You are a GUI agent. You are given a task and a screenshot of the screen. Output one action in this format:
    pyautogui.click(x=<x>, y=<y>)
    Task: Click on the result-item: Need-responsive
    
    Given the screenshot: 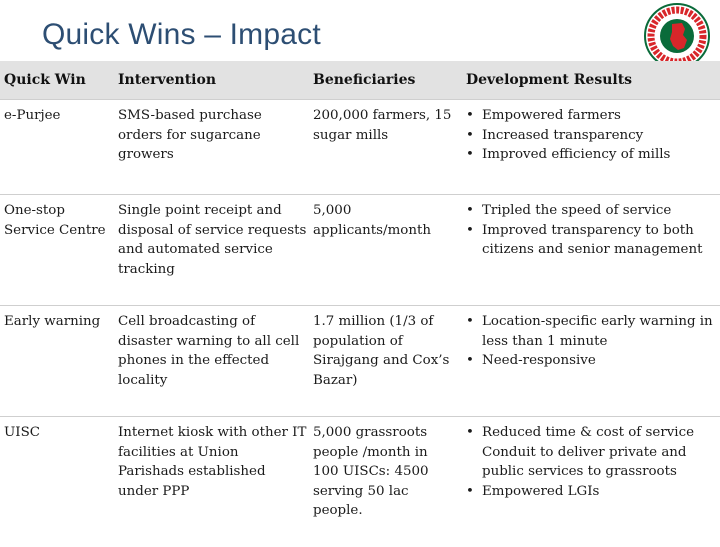 What is the action you would take?
    pyautogui.click(x=590, y=361)
    